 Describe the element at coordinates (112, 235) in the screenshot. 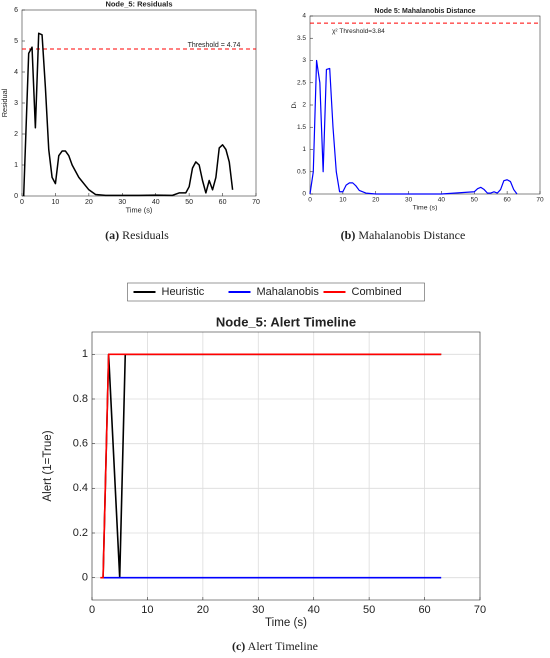

I see `caption-label: (a)` at that location.